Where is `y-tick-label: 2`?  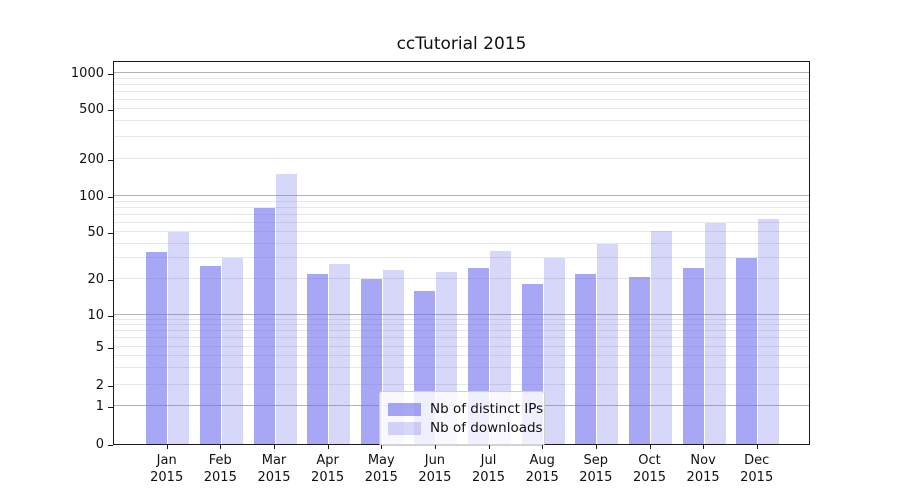
y-tick-label: 2 is located at coordinates (99, 385).